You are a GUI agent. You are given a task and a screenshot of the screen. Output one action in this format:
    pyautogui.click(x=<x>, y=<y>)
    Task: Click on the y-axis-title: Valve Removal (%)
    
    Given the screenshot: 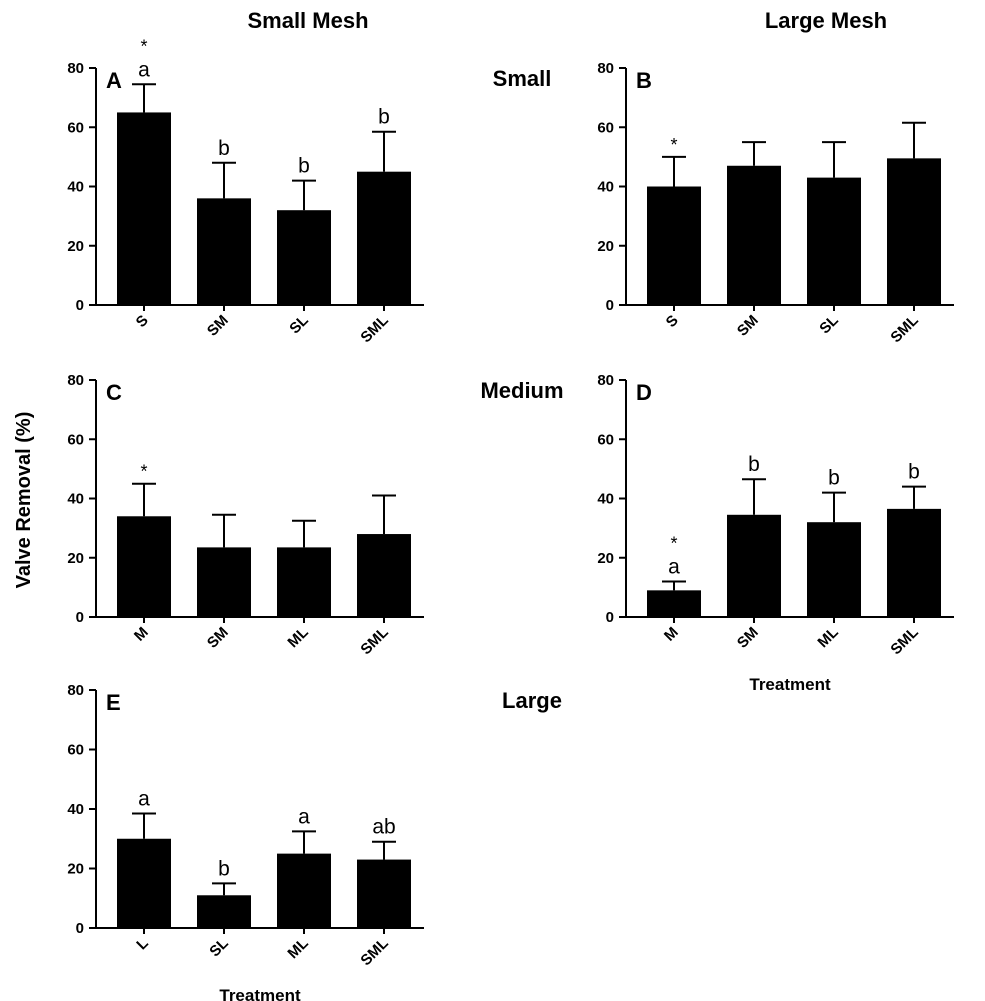 What is the action you would take?
    pyautogui.click(x=24, y=500)
    